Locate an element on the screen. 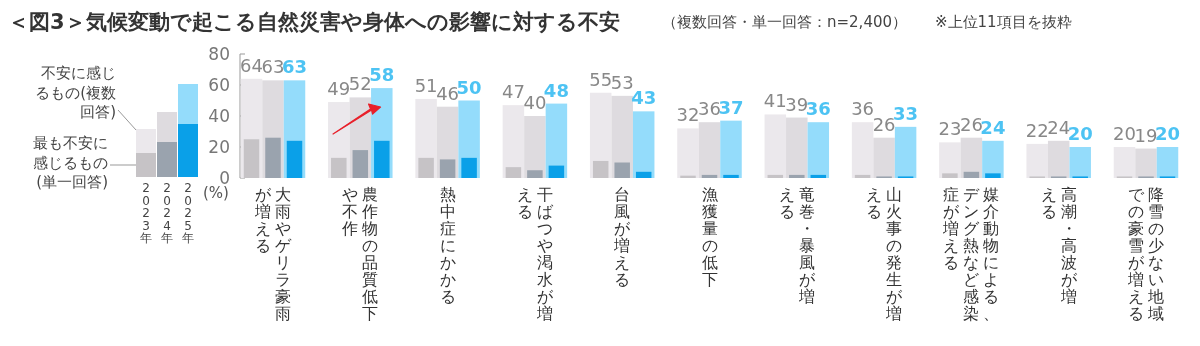 The width and height of the screenshot is (1200, 346). category-label: 竜巻・暴風が増える is located at coordinates (796, 245).